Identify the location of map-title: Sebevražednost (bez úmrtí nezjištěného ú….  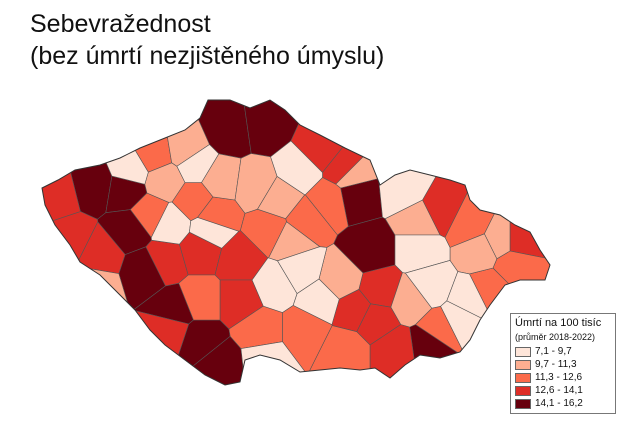
(207, 40).